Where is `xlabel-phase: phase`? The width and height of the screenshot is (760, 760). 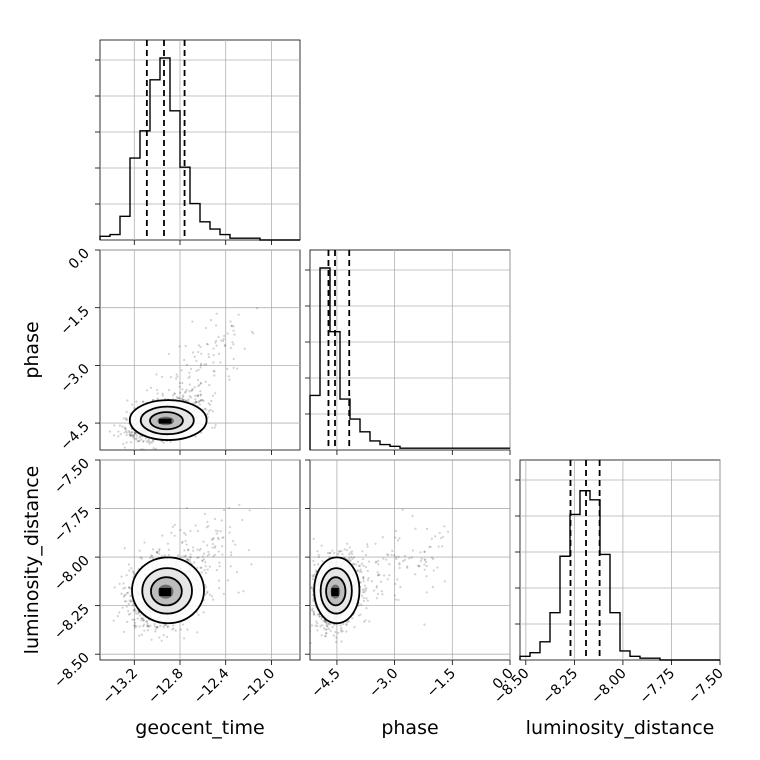 xlabel-phase: phase is located at coordinates (409, 728).